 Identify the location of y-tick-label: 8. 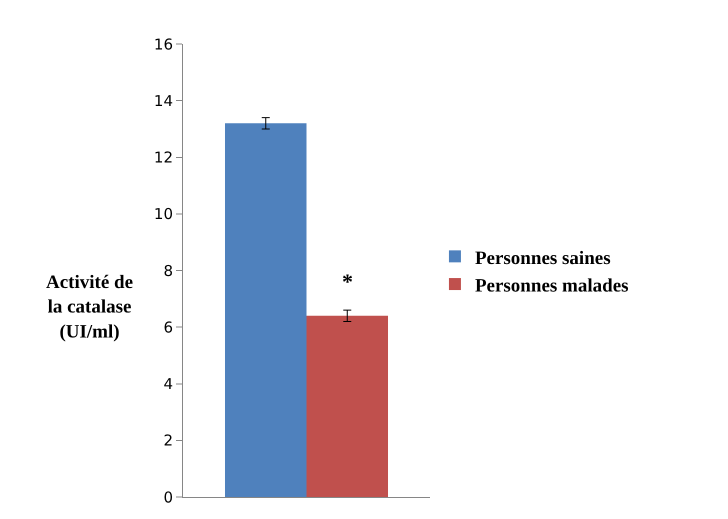
(168, 271).